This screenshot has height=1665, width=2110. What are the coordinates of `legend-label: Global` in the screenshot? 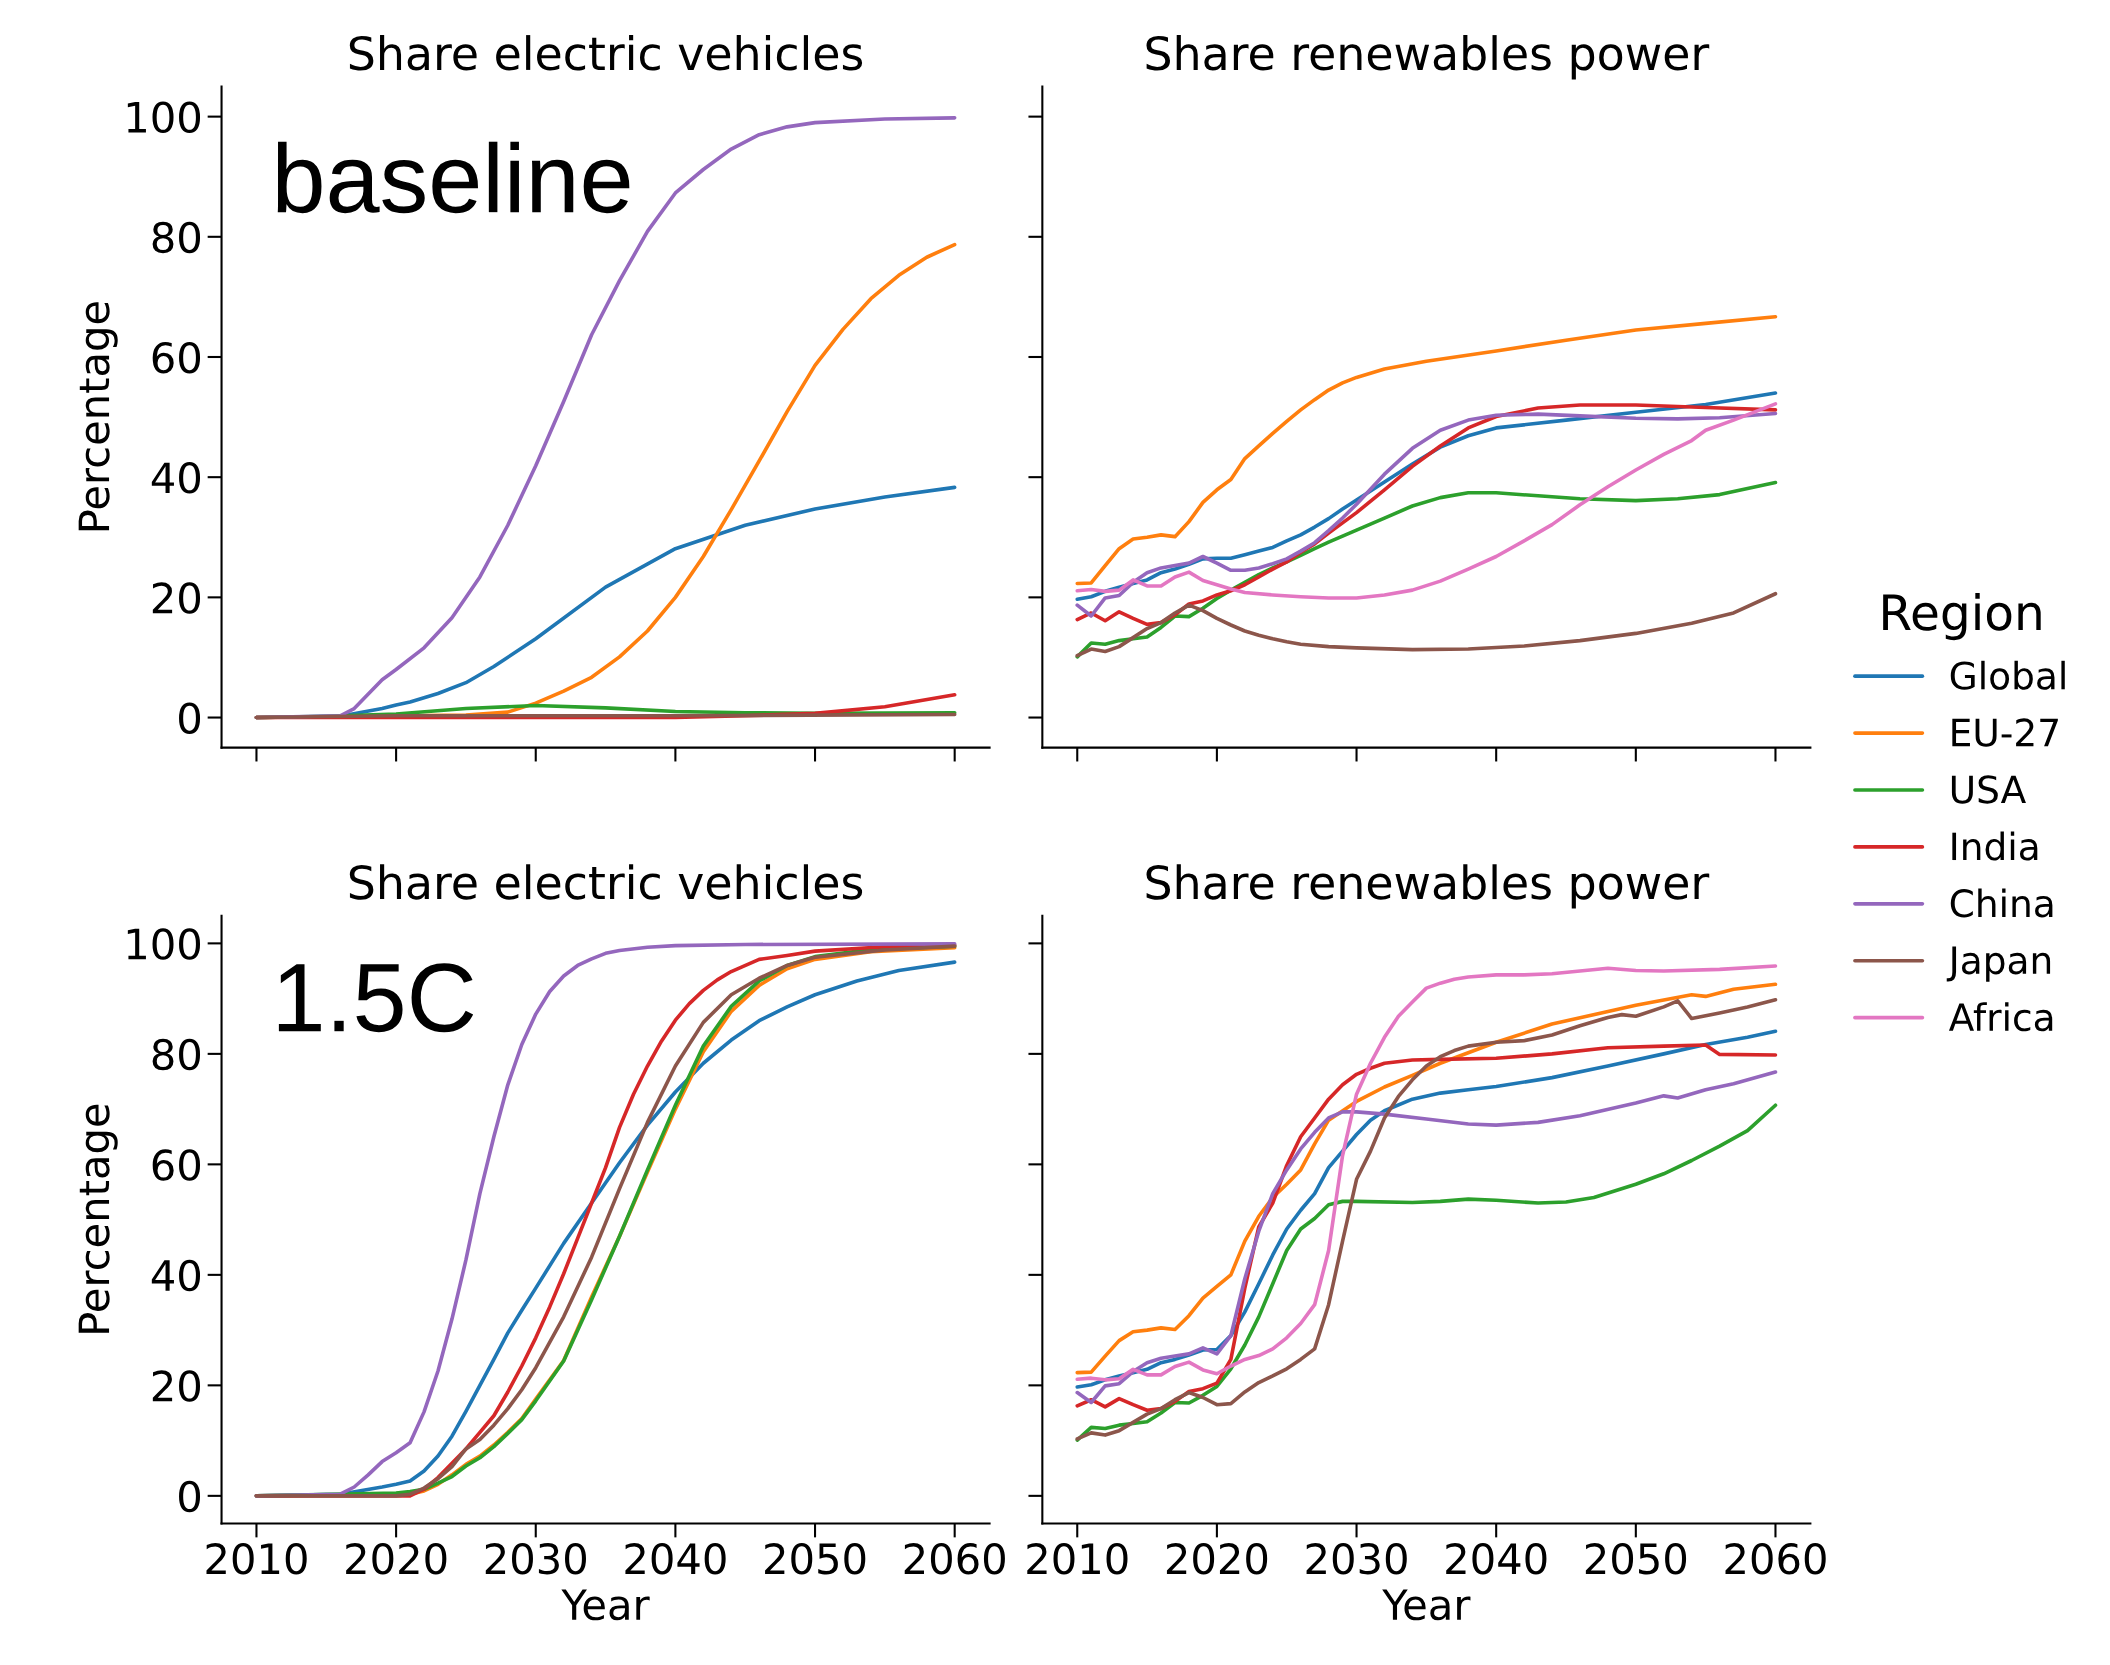 It's located at (2007, 675).